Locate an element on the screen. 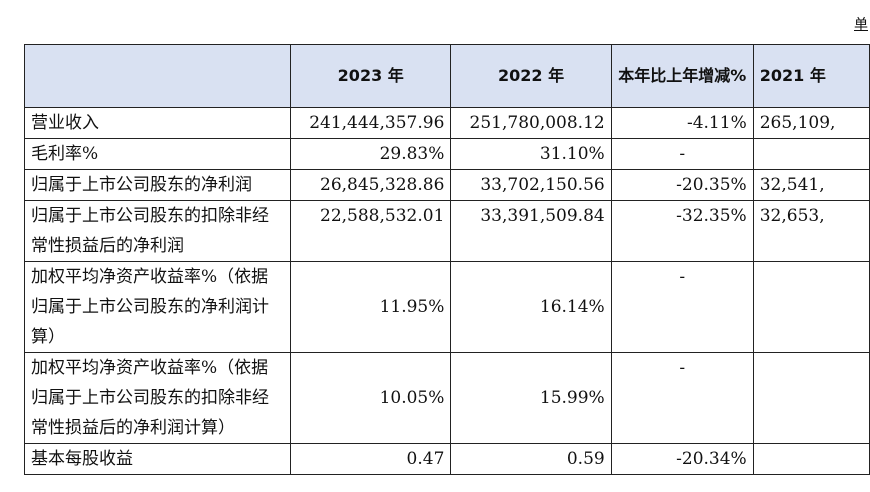 This screenshot has height=492, width=870. header-cell-change: 本年比上年增减% is located at coordinates (682, 76).